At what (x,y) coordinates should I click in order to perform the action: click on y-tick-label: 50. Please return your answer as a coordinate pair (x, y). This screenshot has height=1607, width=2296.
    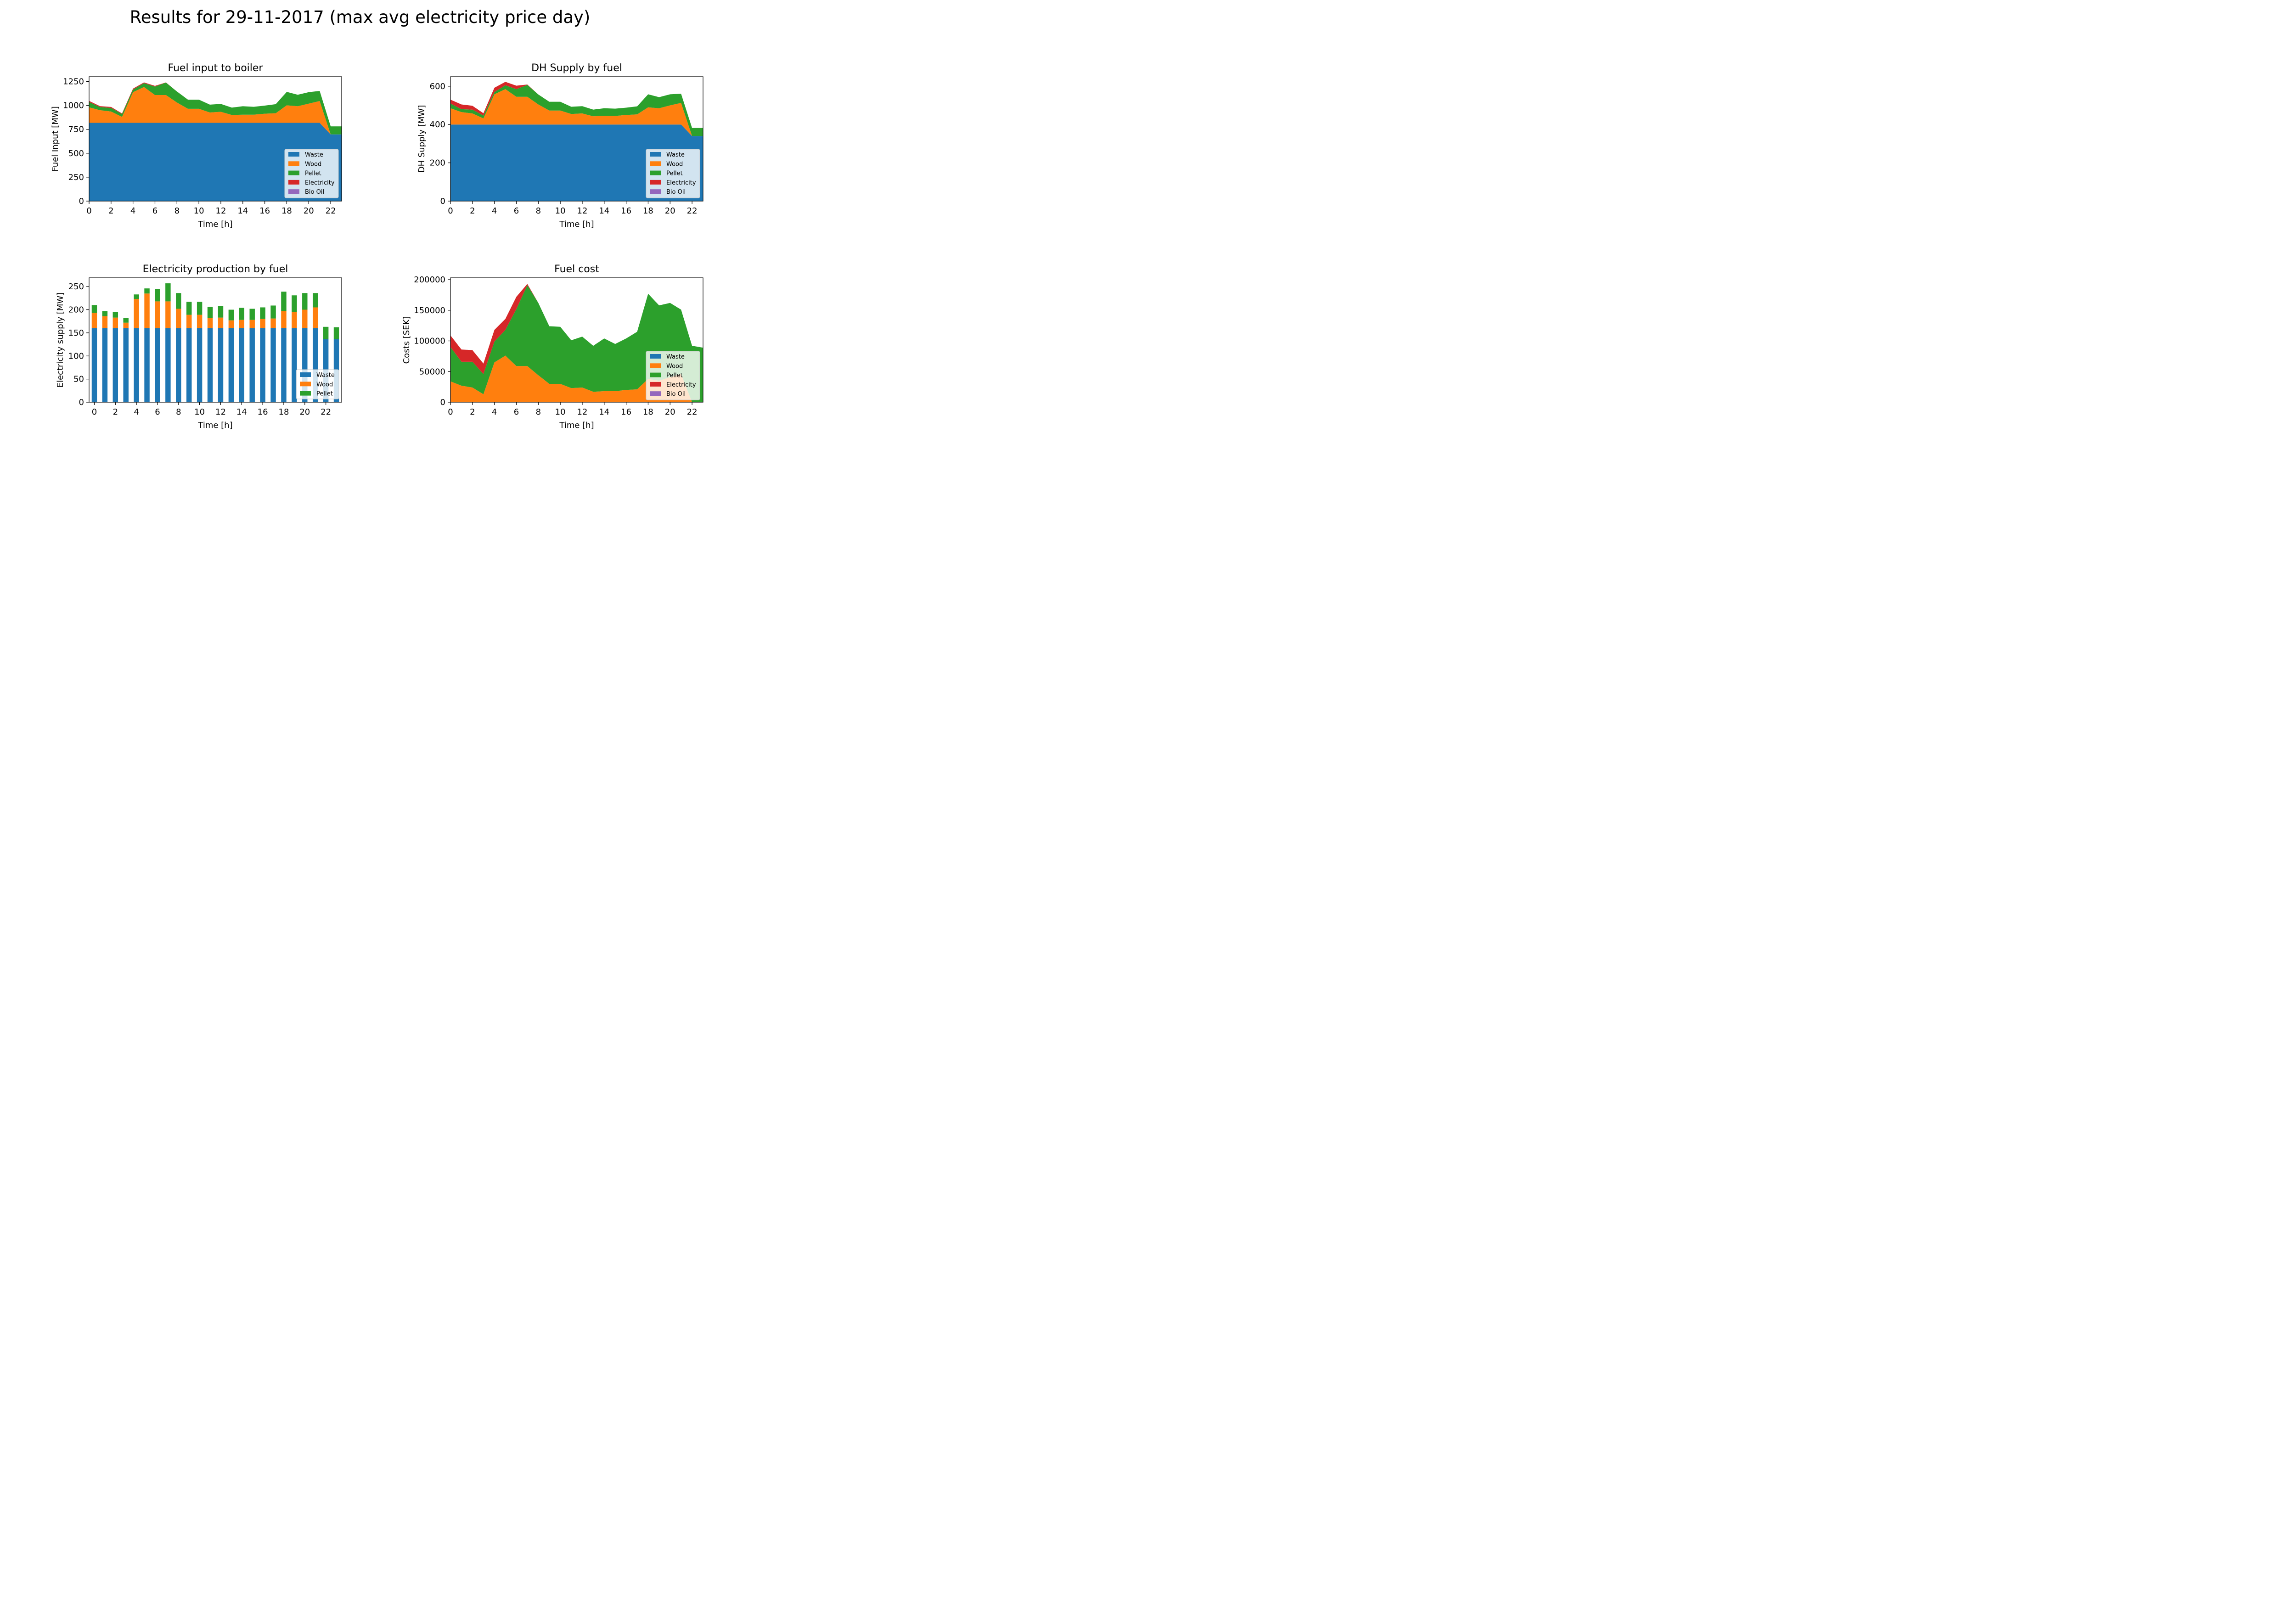
    Looking at the image, I should click on (78, 379).